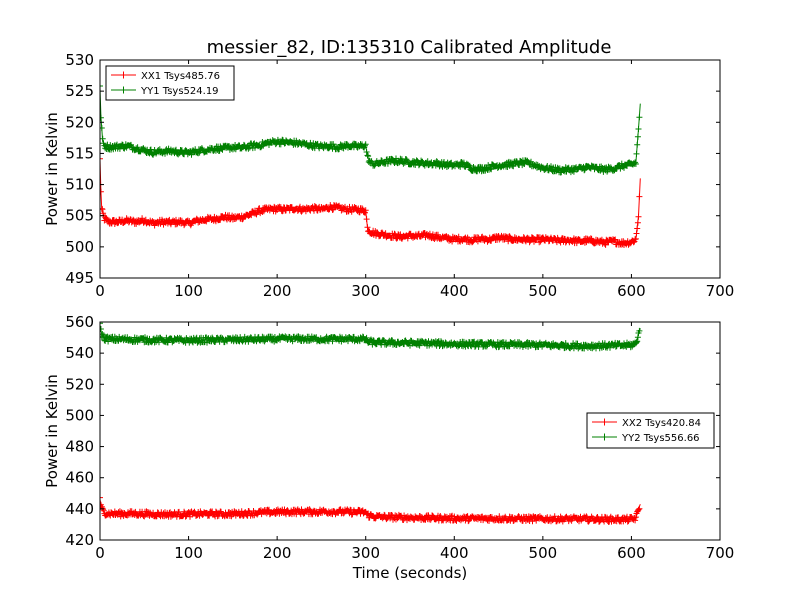 The image size is (800, 600). I want to click on legend: XX1 Tsys485.76 YY1 Tsys524.19, so click(170, 83).